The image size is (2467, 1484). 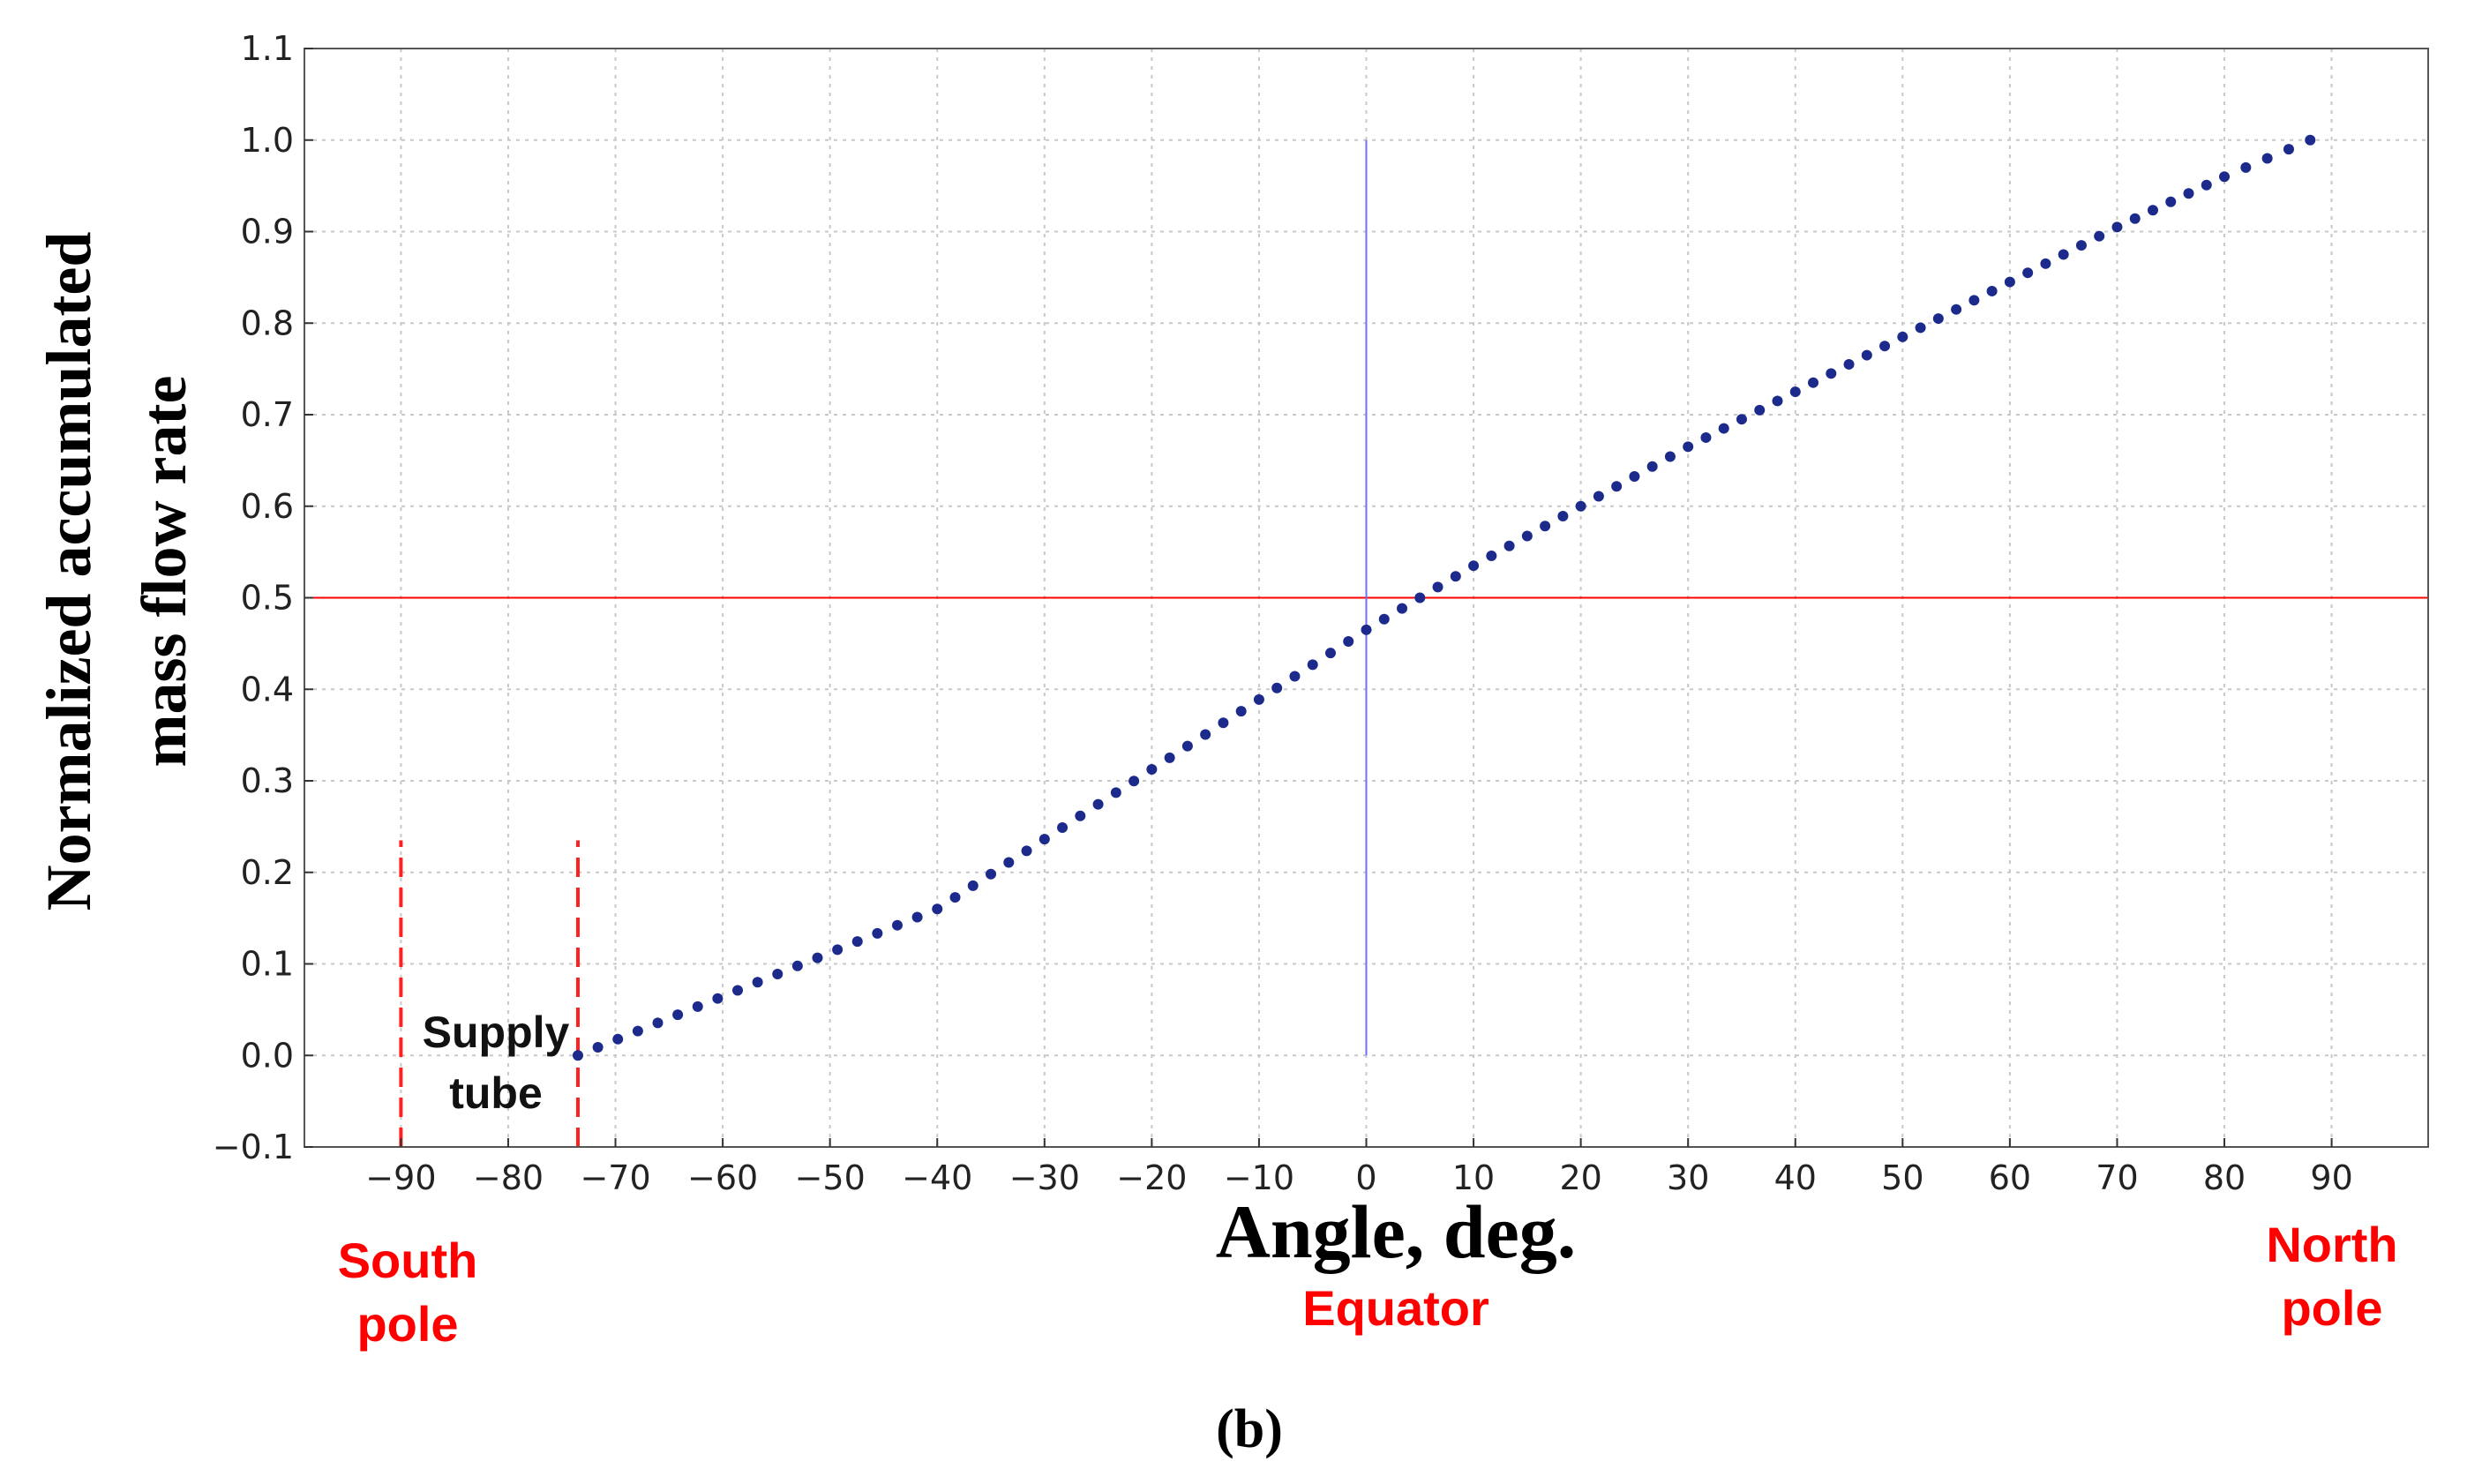 What do you see at coordinates (408, 1292) in the screenshot?
I see `south-pole-annotation: South pole` at bounding box center [408, 1292].